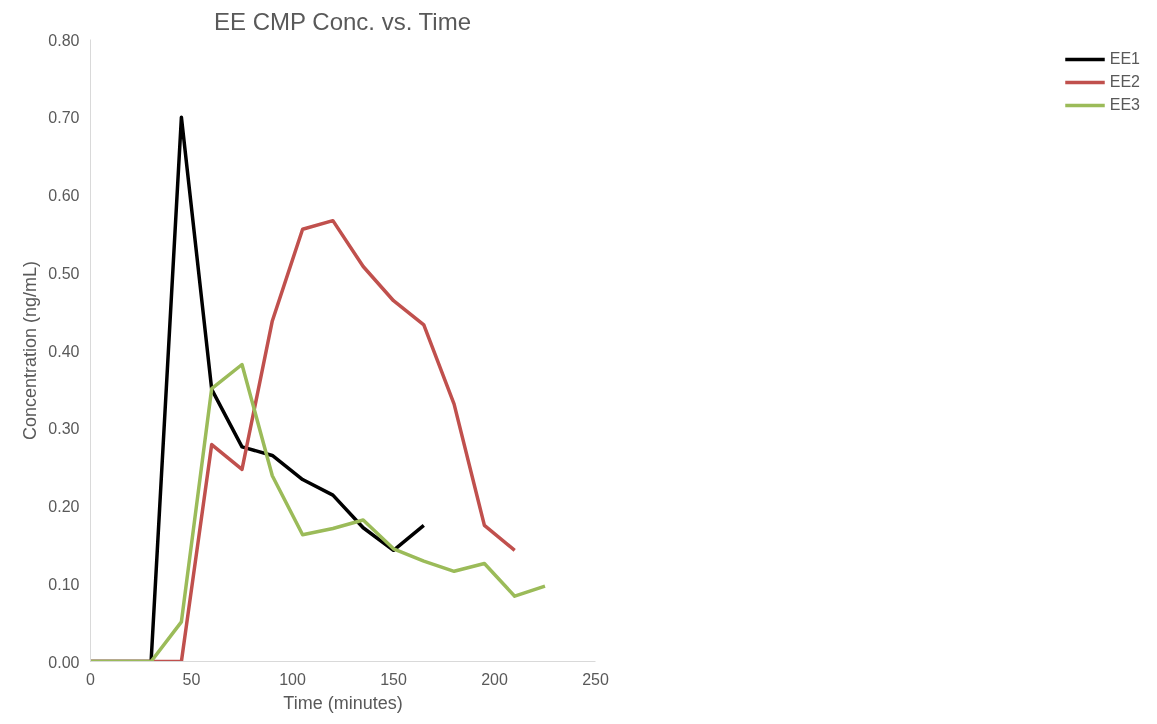 The image size is (1157, 724). Describe the element at coordinates (1124, 82) in the screenshot. I see `legend-label: EE2` at that location.